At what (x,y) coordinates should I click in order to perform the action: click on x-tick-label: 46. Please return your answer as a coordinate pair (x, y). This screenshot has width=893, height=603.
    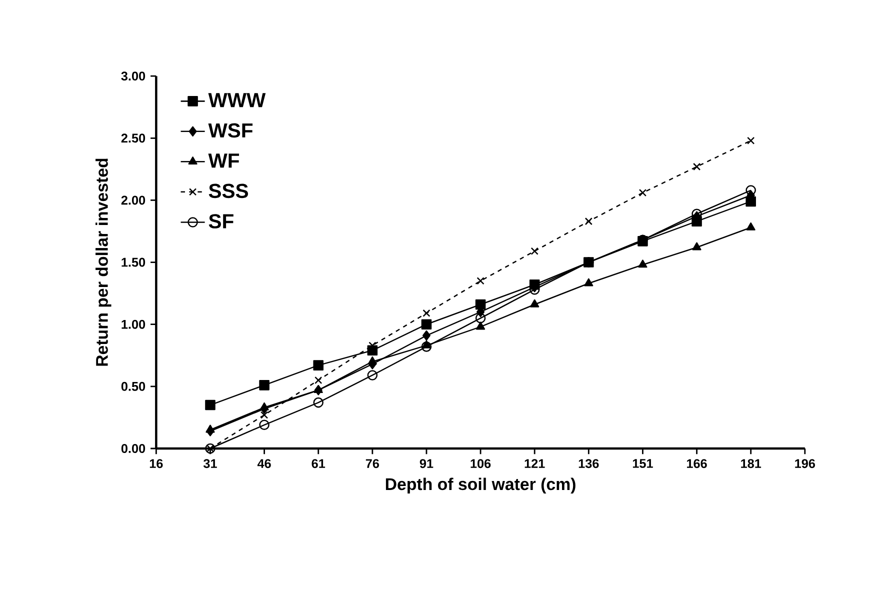
    Looking at the image, I should click on (264, 463).